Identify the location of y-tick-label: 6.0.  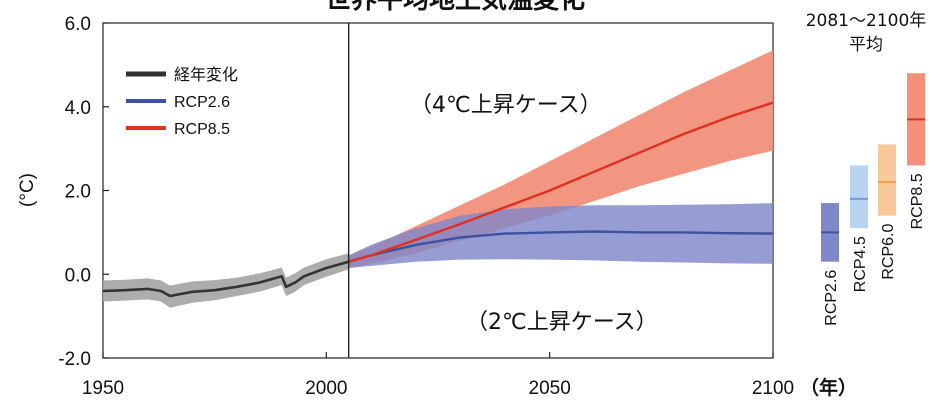
(78, 24).